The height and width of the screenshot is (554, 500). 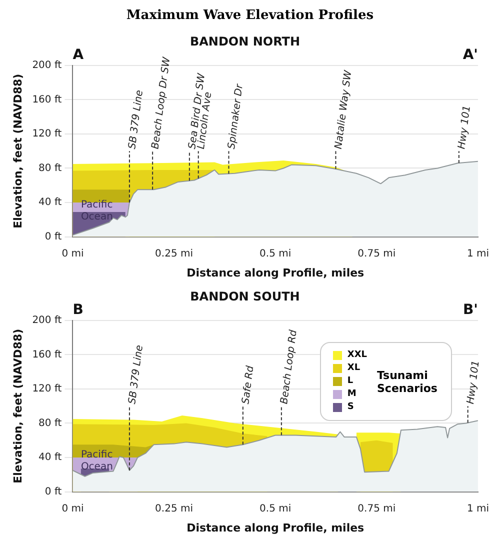 I want to click on legend-label: M, so click(x=351, y=394).